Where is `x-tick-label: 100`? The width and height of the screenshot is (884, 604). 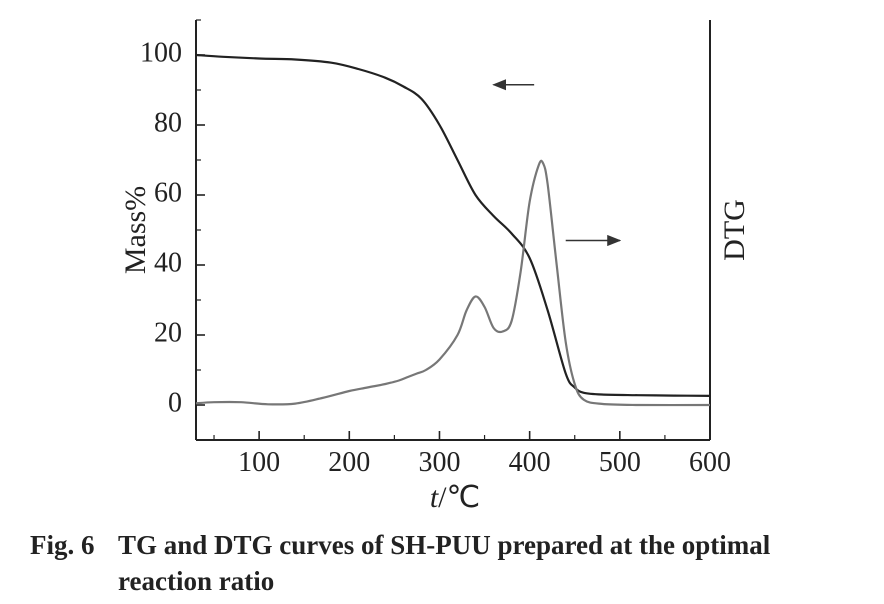
x-tick-label: 100 is located at coordinates (259, 462).